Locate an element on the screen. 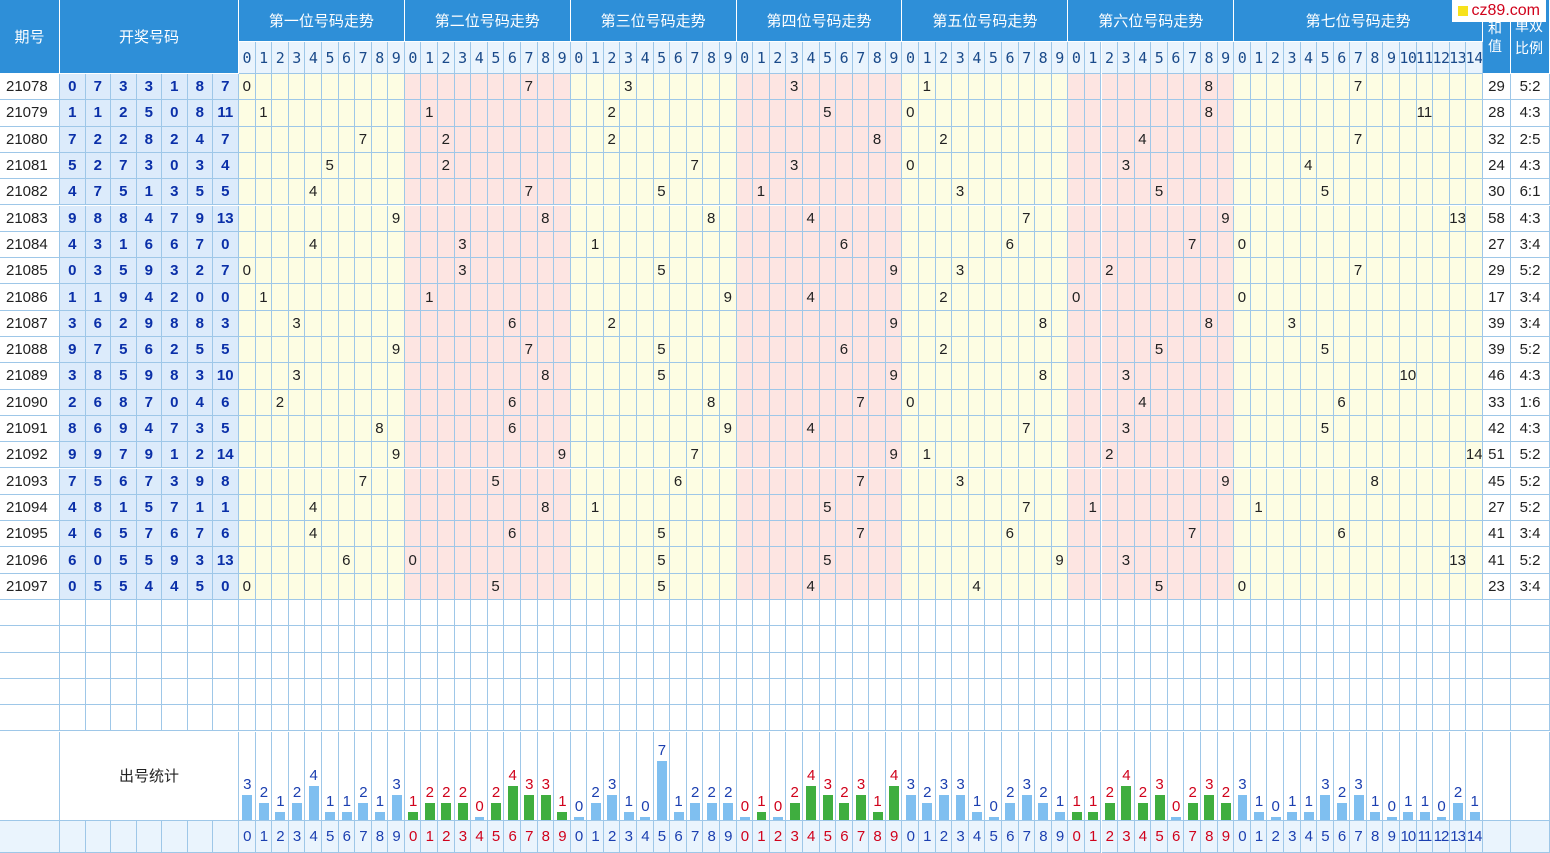  digit-header: 2 is located at coordinates (612, 58).